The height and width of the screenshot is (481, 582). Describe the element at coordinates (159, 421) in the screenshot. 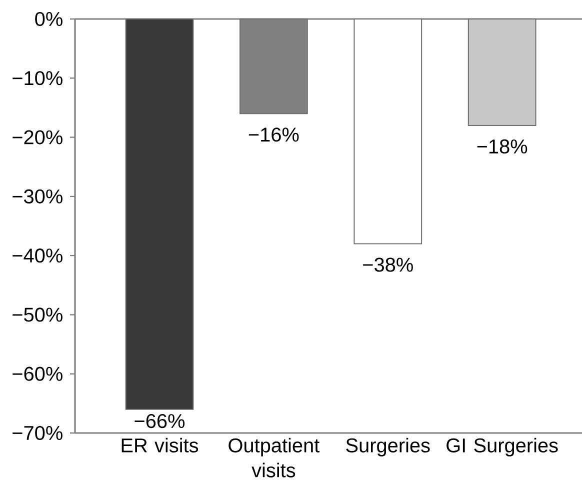

I see `data-label: −66%` at that location.